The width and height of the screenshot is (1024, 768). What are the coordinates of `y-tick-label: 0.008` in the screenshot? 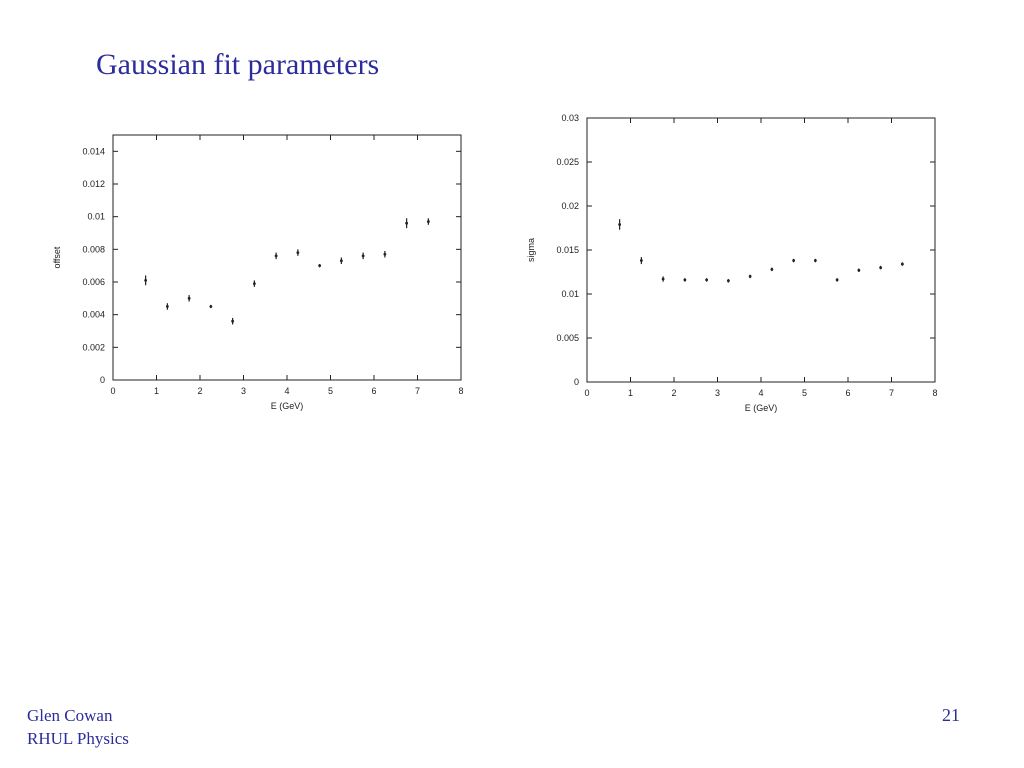 It's located at (93, 249).